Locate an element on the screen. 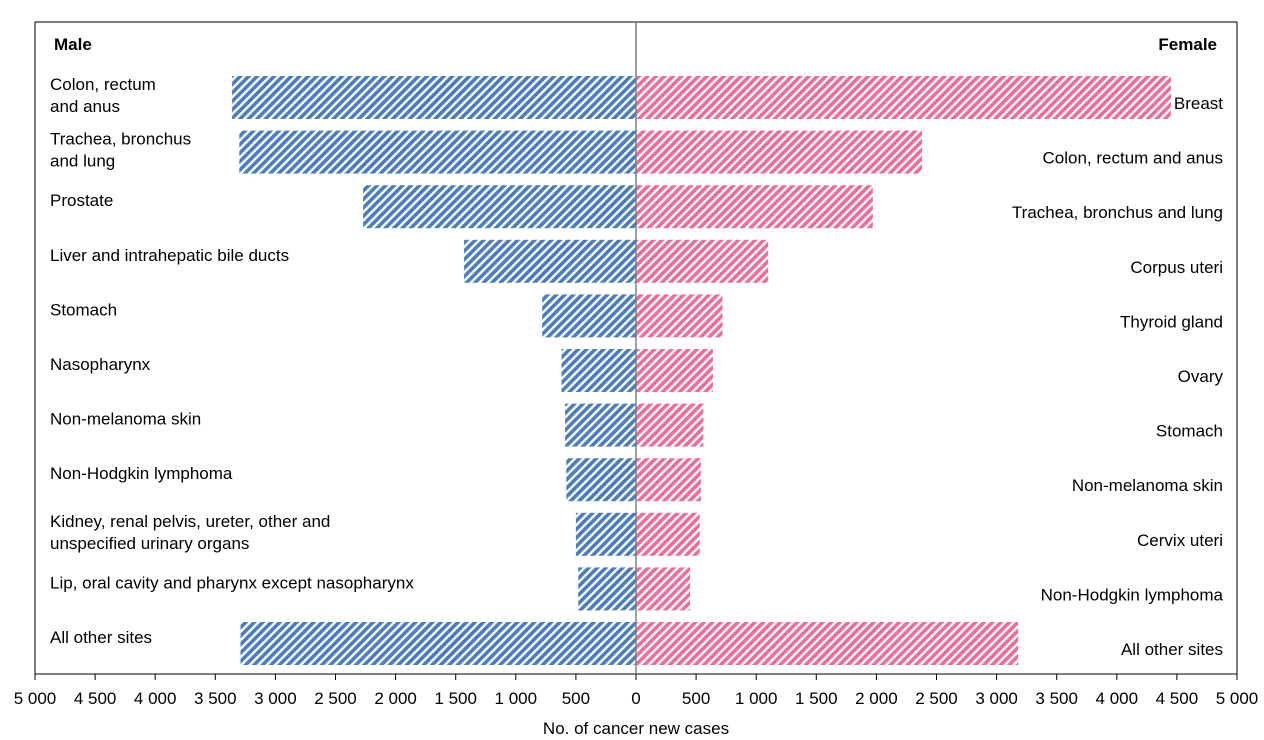 The image size is (1264, 740). female-bar-ovary is located at coordinates (674, 370).